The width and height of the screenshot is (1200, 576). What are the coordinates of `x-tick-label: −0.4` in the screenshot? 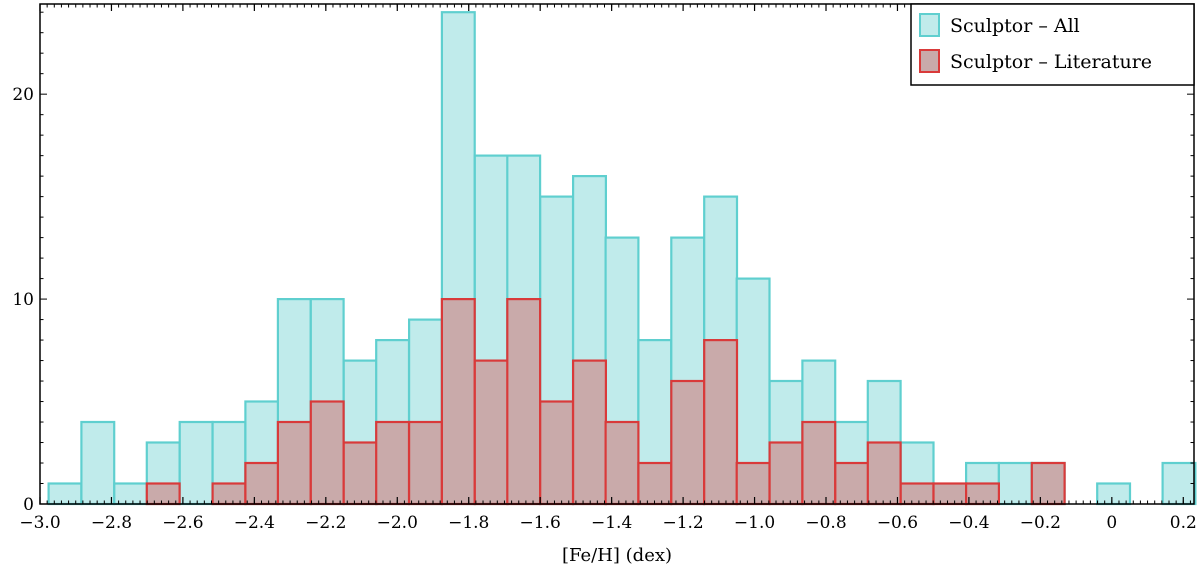 It's located at (968, 523).